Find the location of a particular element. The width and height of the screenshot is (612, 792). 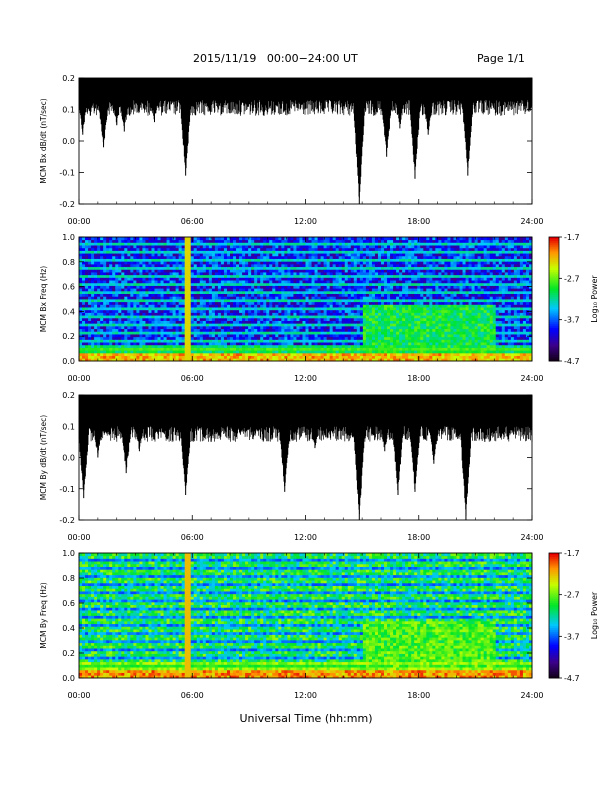

y-tick-label: 0.0 is located at coordinates (68, 141).